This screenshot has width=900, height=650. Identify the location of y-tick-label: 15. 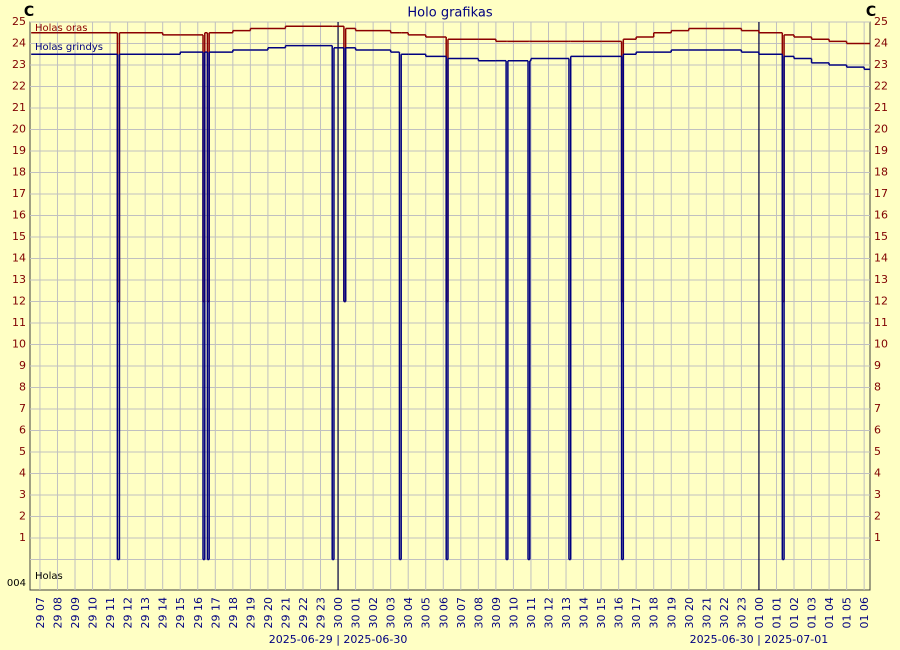
(19, 236).